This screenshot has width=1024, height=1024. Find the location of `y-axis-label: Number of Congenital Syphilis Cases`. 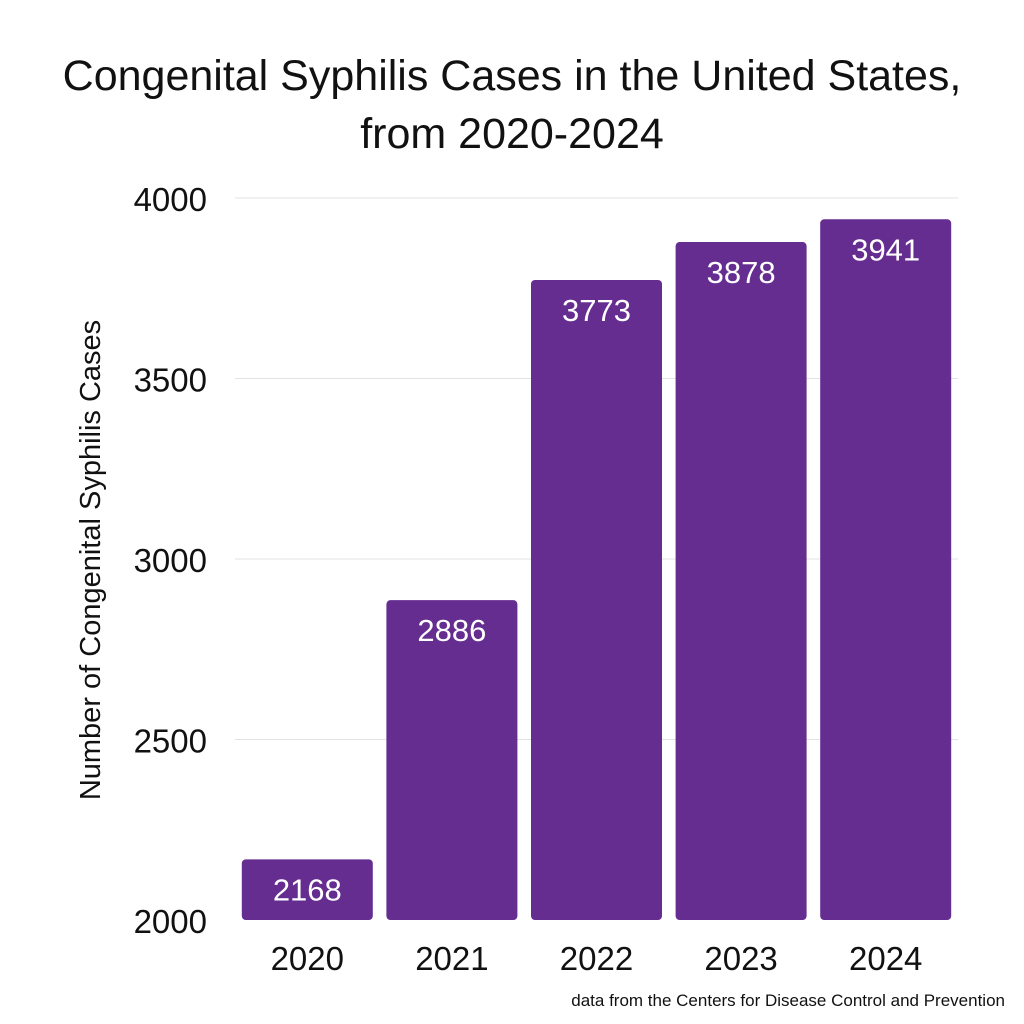

y-axis-label: Number of Congenital Syphilis Cases is located at coordinates (91, 560).